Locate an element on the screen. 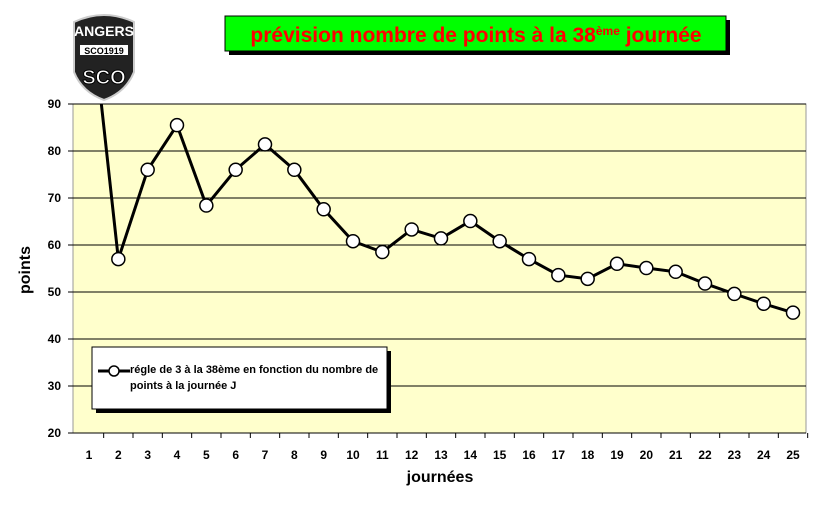 This screenshot has height=505, width=819. x-tick-label: 8 is located at coordinates (294, 455).